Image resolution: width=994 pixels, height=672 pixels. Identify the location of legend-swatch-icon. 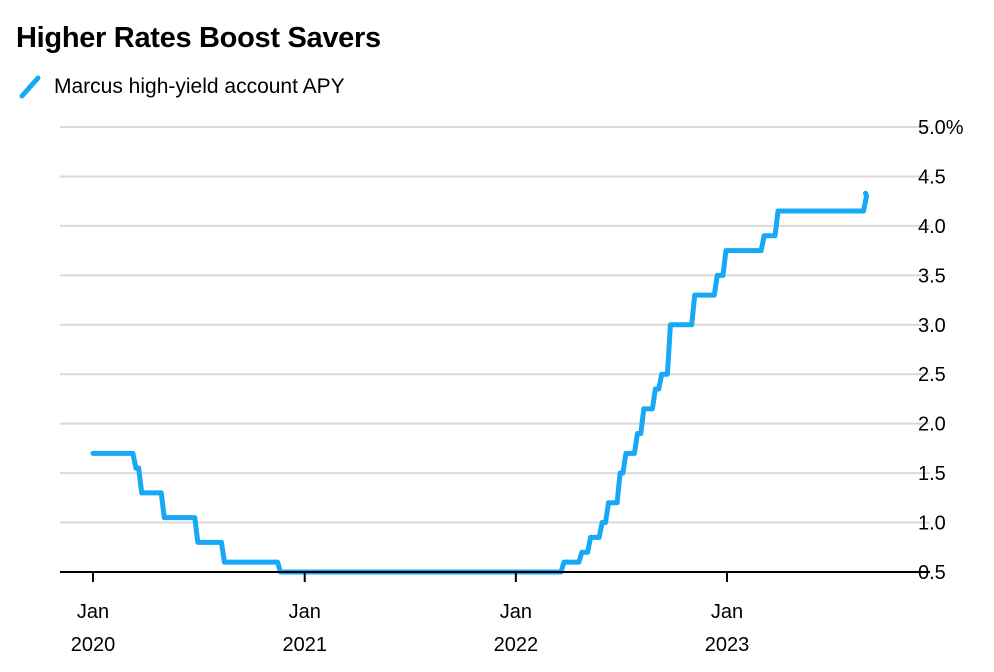
(30, 87).